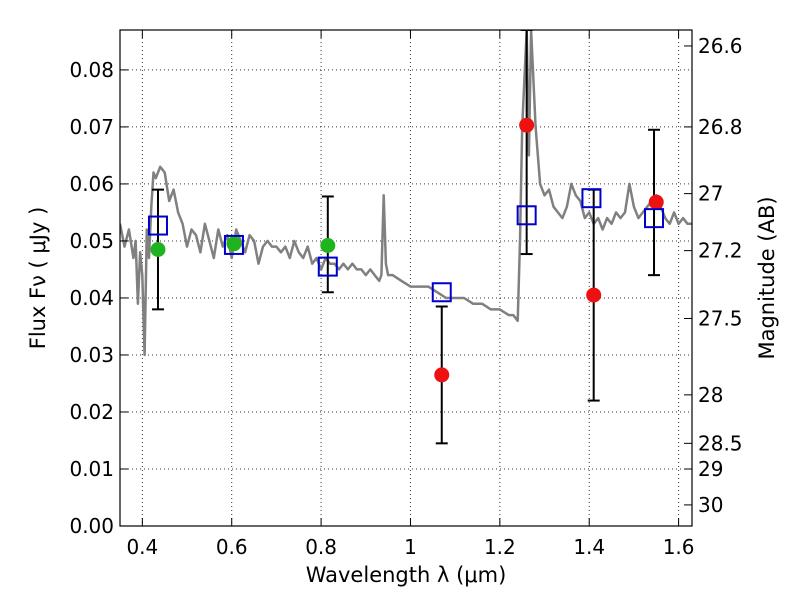 This screenshot has height=604, width=800. What do you see at coordinates (710, 505) in the screenshot?
I see `right-tick-label: 30` at bounding box center [710, 505].